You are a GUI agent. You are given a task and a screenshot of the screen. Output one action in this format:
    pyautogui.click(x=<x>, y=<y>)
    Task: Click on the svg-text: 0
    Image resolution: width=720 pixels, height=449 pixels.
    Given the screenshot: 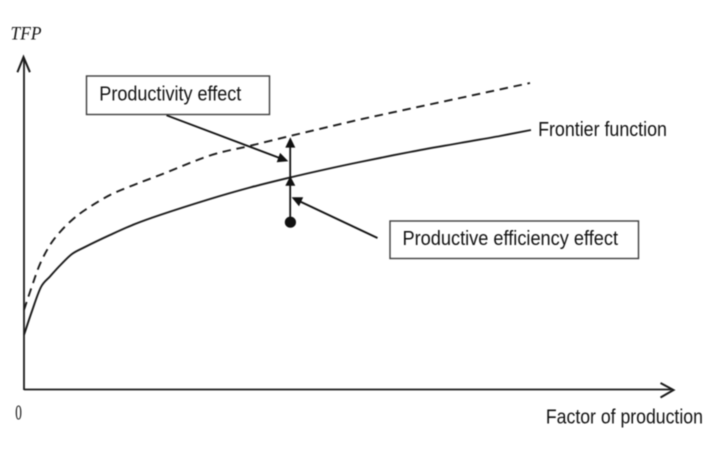 What is the action you would take?
    pyautogui.click(x=18, y=412)
    